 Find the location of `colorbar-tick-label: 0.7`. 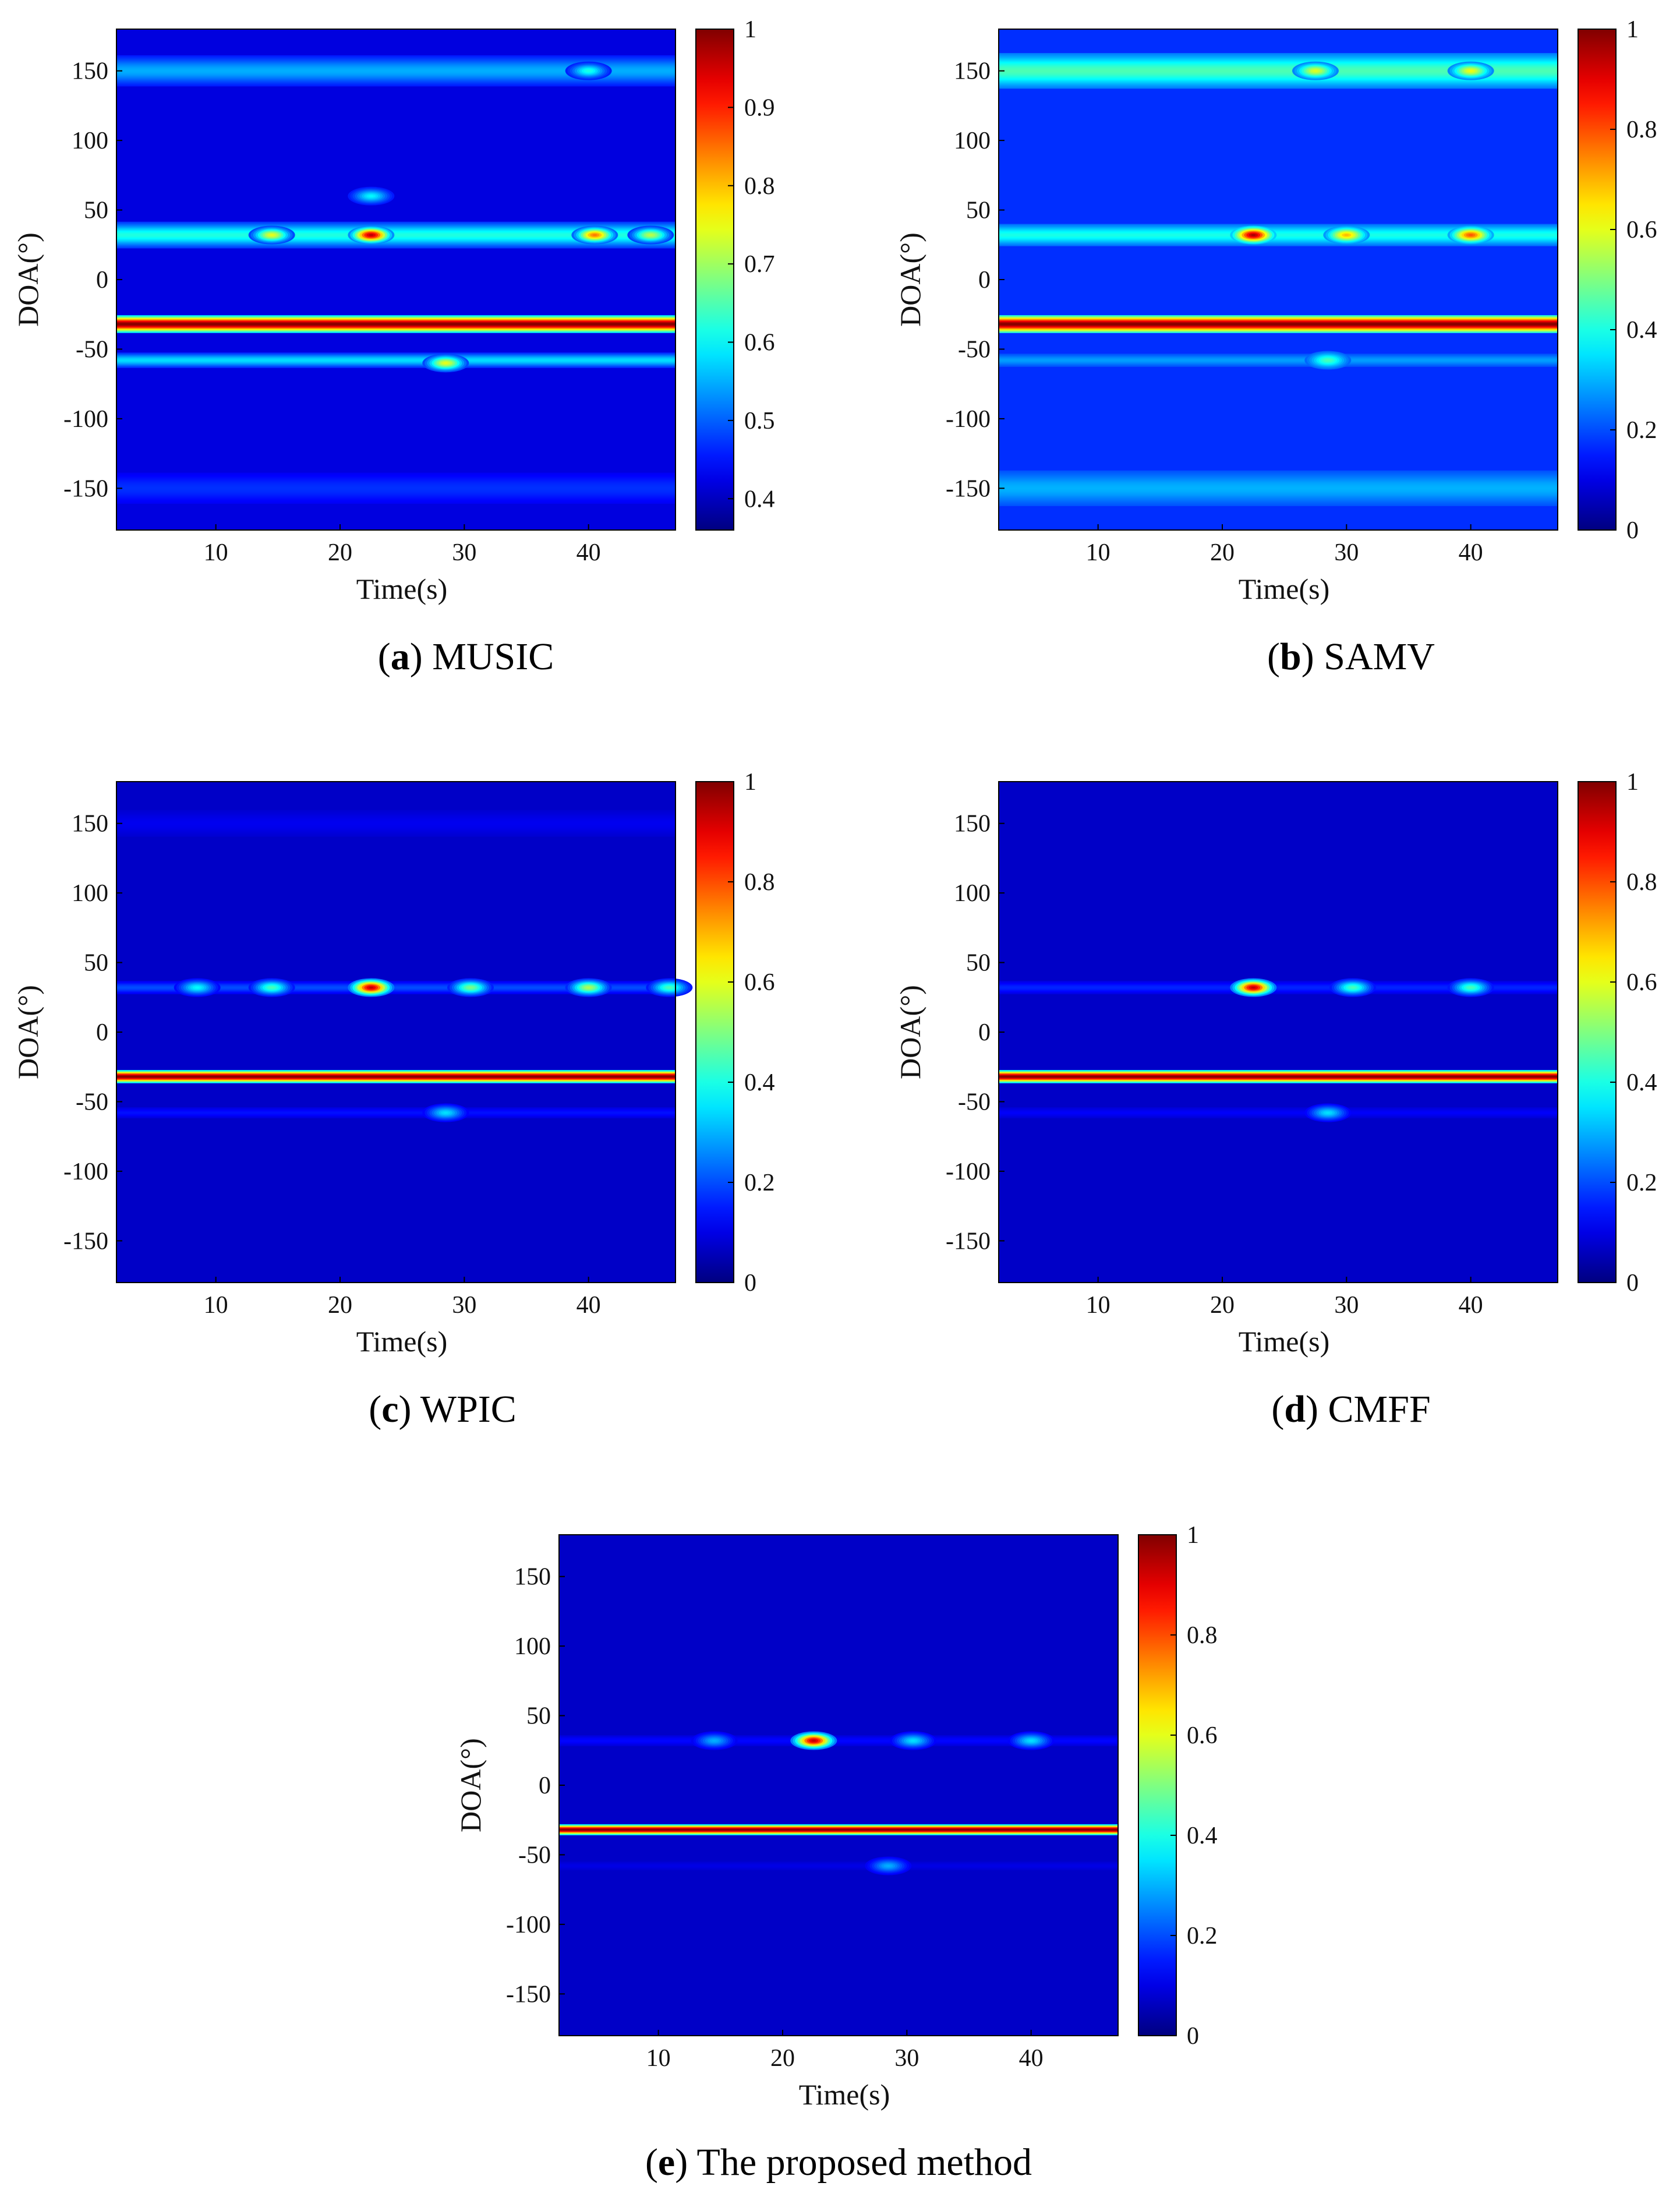

colorbar-tick-label: 0.7 is located at coordinates (759, 265).